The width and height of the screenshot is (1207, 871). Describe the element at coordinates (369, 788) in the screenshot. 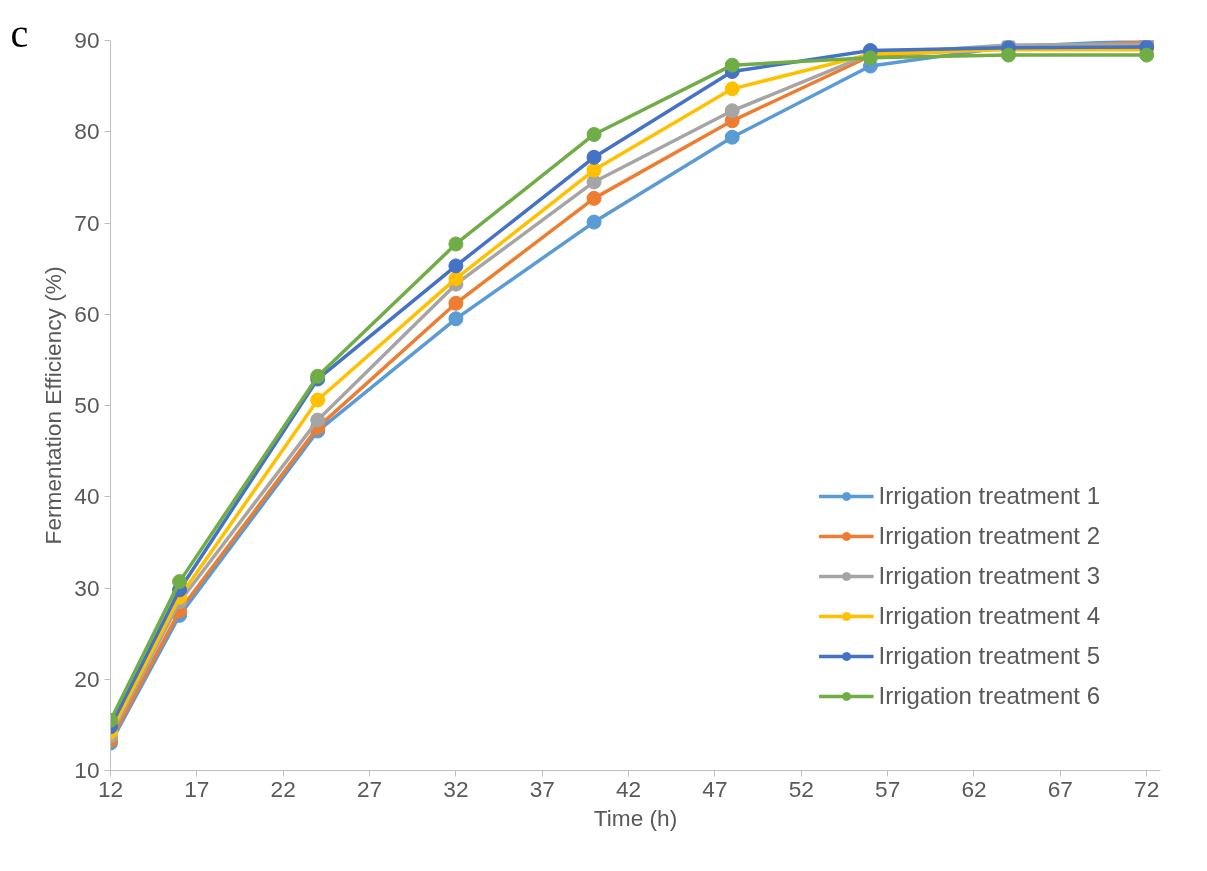

I see `x-tick-label: 27` at that location.